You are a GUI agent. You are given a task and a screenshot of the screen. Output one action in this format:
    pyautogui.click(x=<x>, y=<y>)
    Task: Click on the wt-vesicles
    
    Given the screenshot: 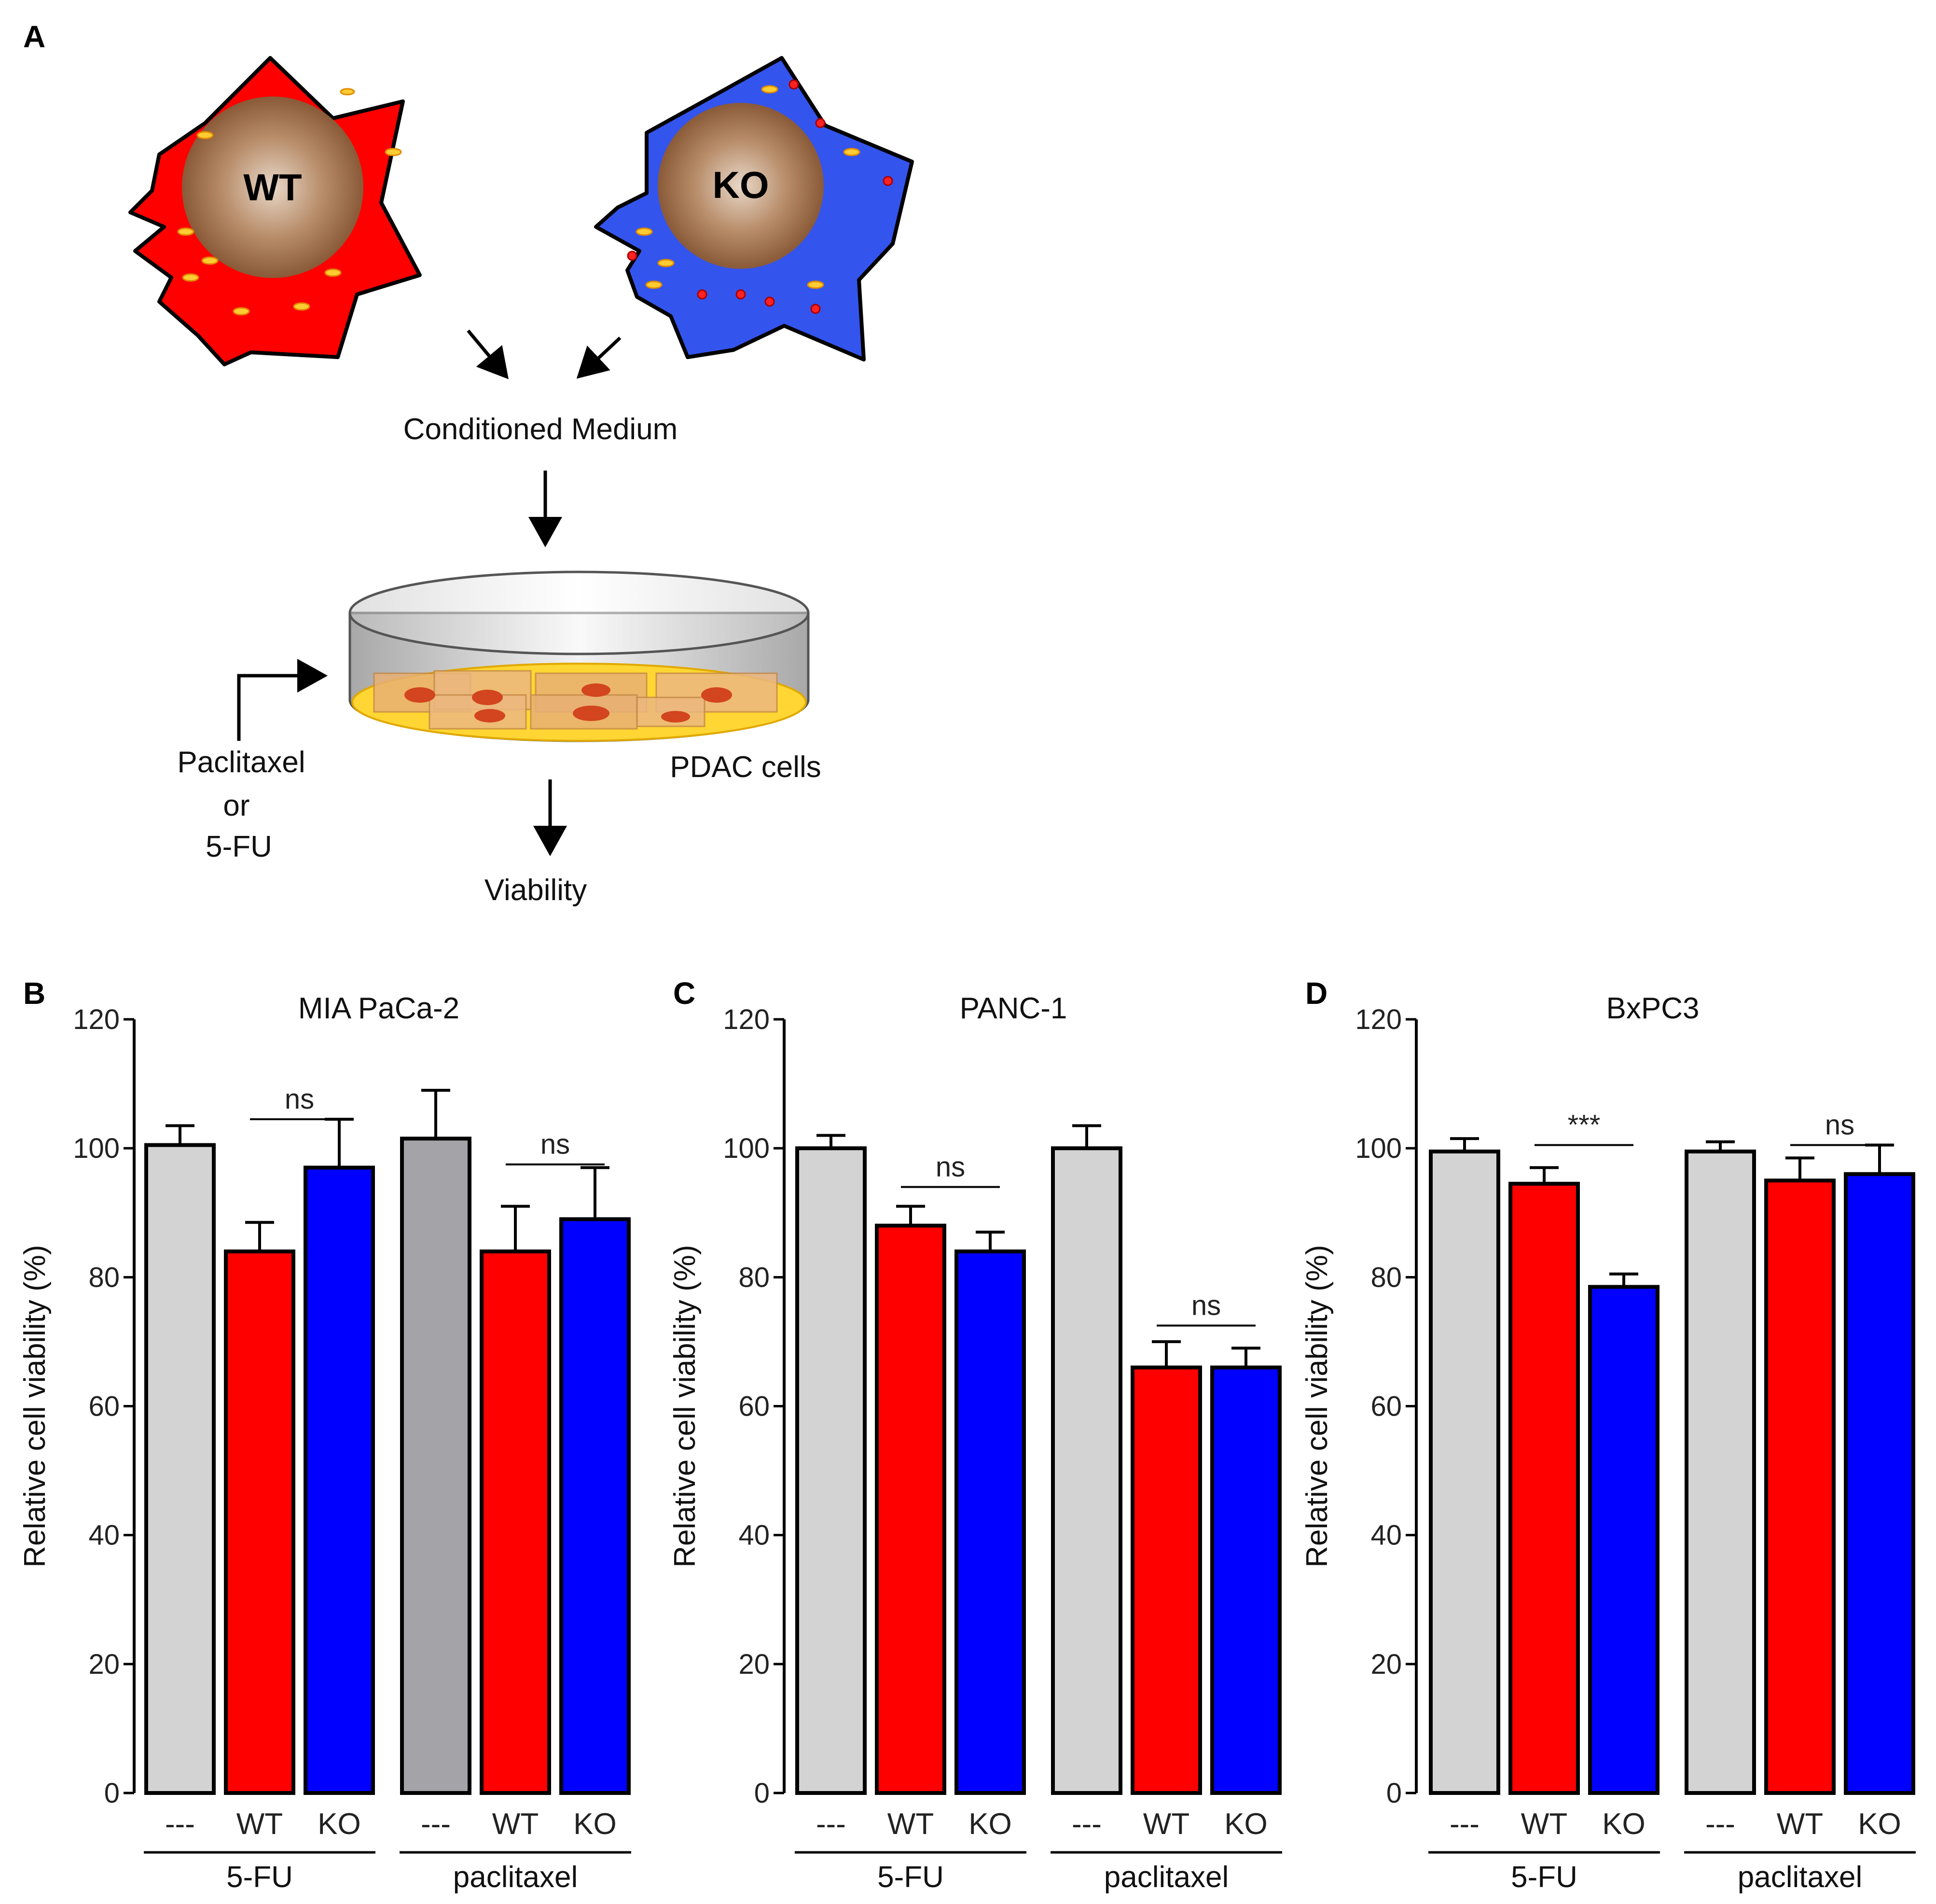 What is the action you would take?
    pyautogui.click(x=289, y=202)
    